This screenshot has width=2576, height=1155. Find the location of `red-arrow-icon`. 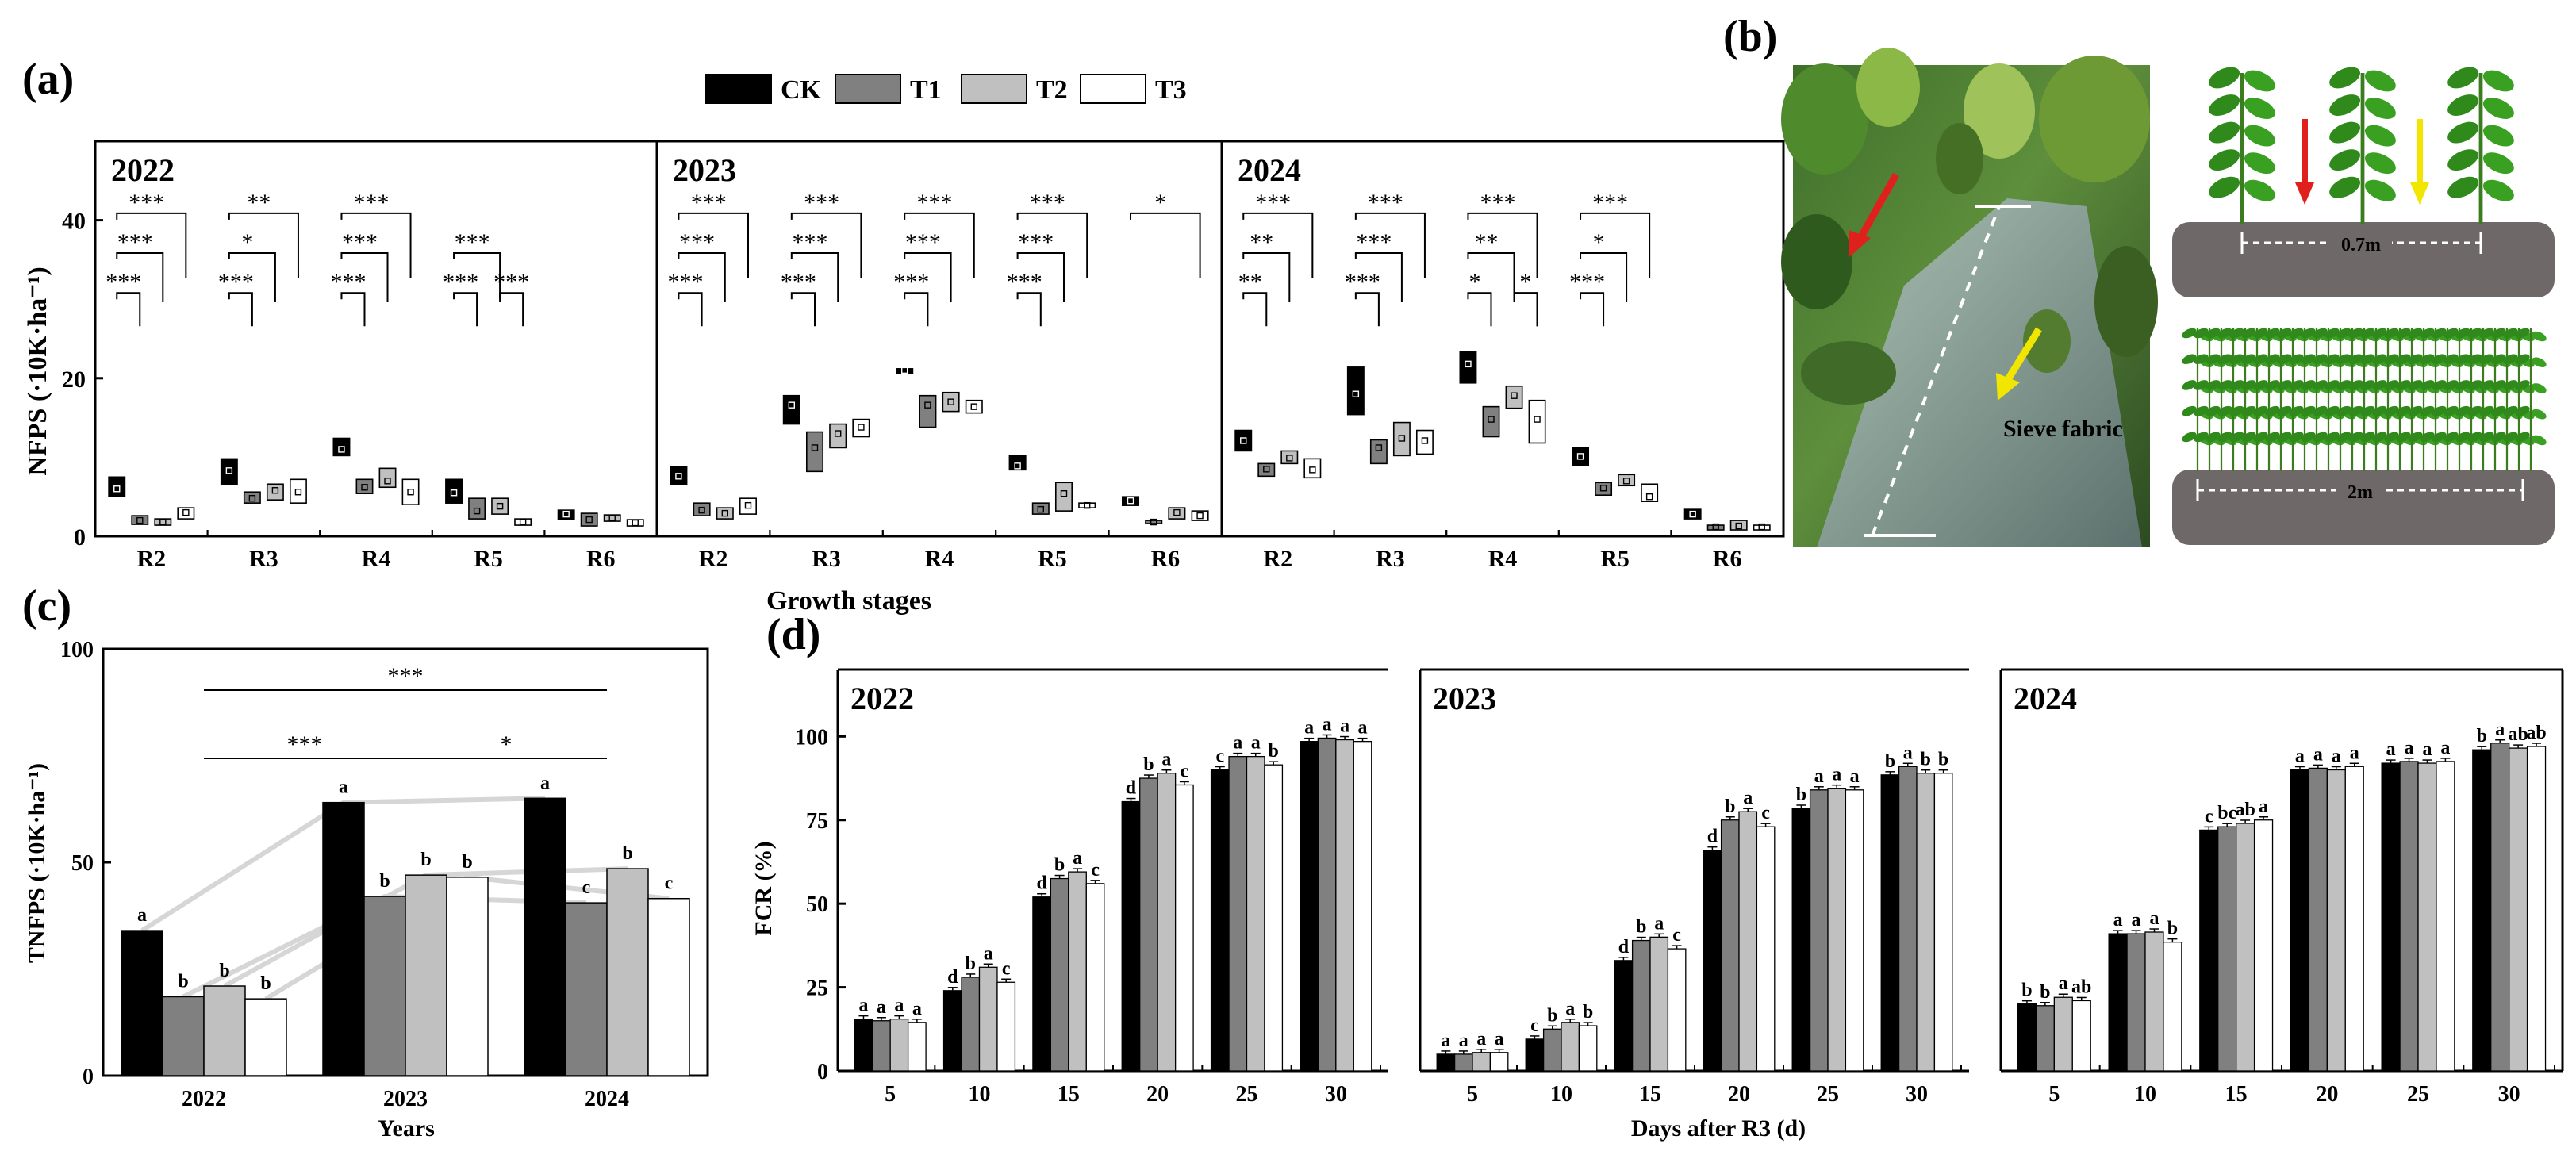

red-arrow-icon is located at coordinates (1874, 215).